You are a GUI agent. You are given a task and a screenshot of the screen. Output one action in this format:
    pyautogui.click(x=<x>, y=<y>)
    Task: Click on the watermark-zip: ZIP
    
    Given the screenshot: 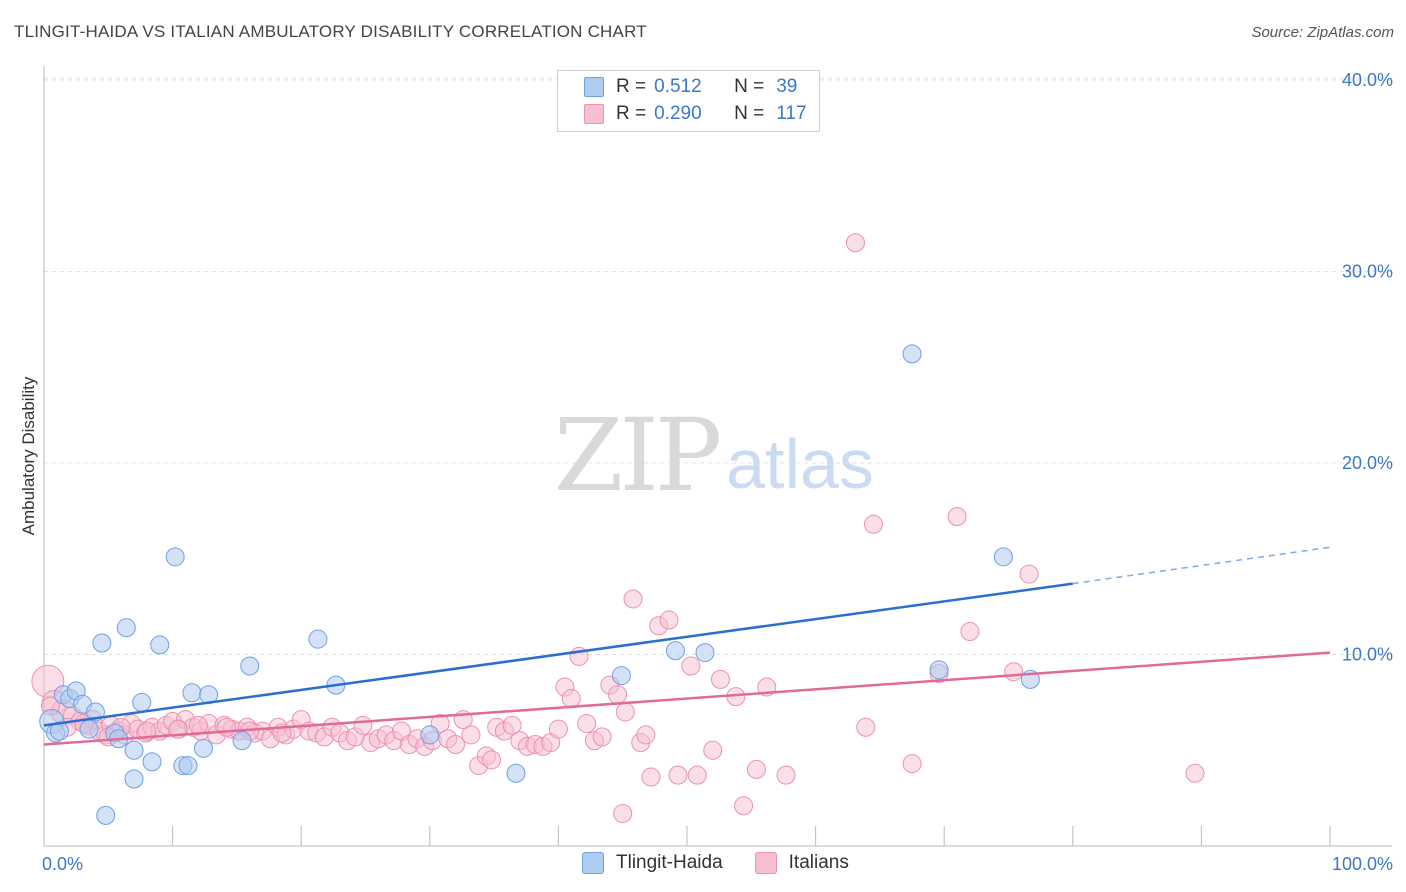 What is the action you would take?
    pyautogui.click(x=636, y=455)
    